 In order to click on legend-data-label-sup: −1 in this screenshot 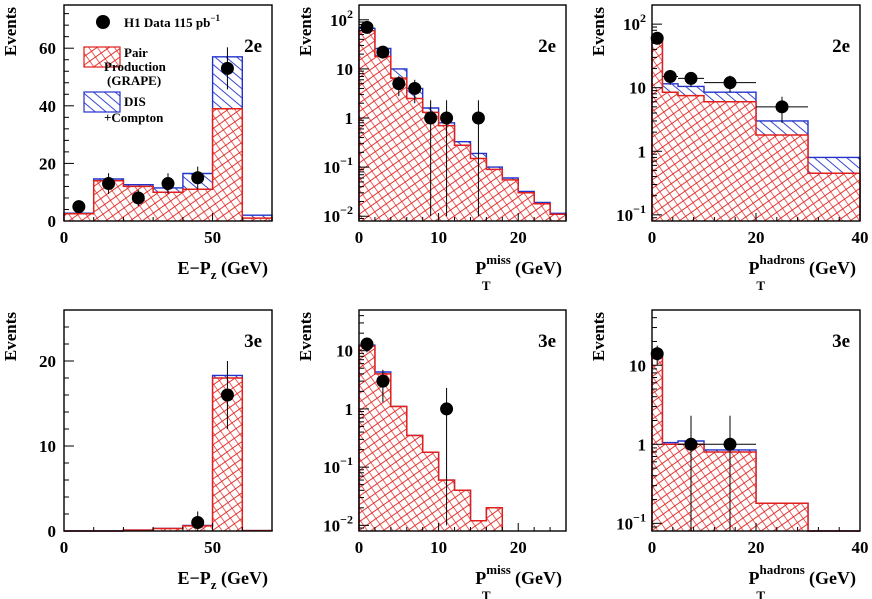, I will do `click(215, 18)`.